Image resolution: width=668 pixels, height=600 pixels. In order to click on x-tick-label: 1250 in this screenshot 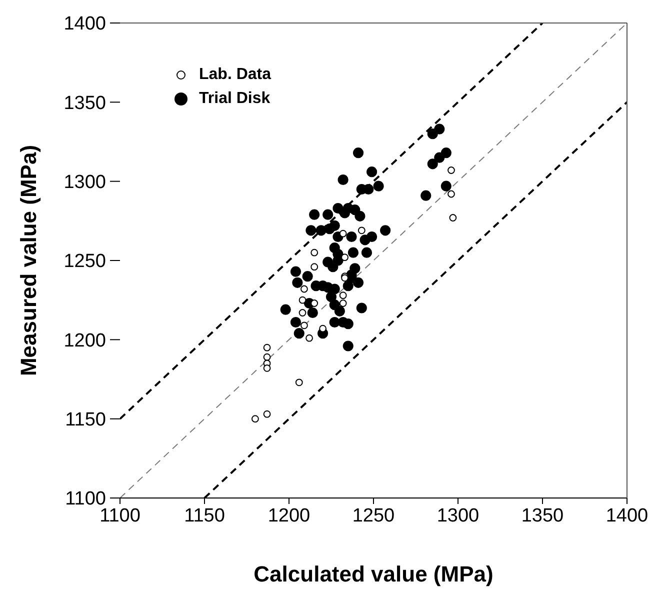, I will do `click(373, 515)`.